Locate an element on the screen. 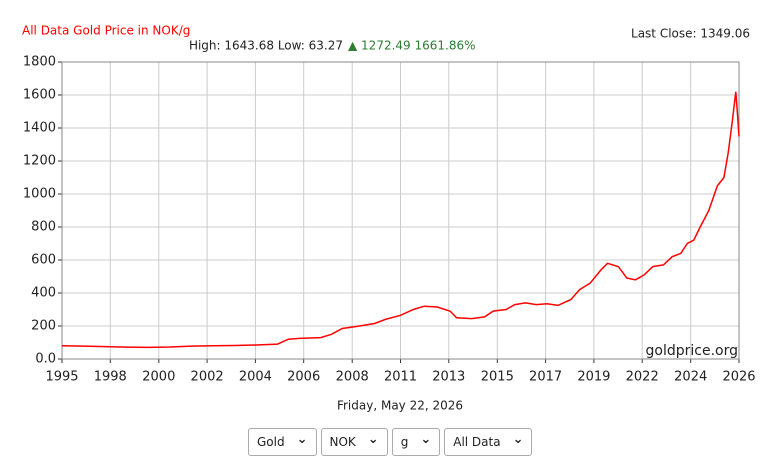 The image size is (762, 461). y-tick-label: 600 is located at coordinates (43, 260).